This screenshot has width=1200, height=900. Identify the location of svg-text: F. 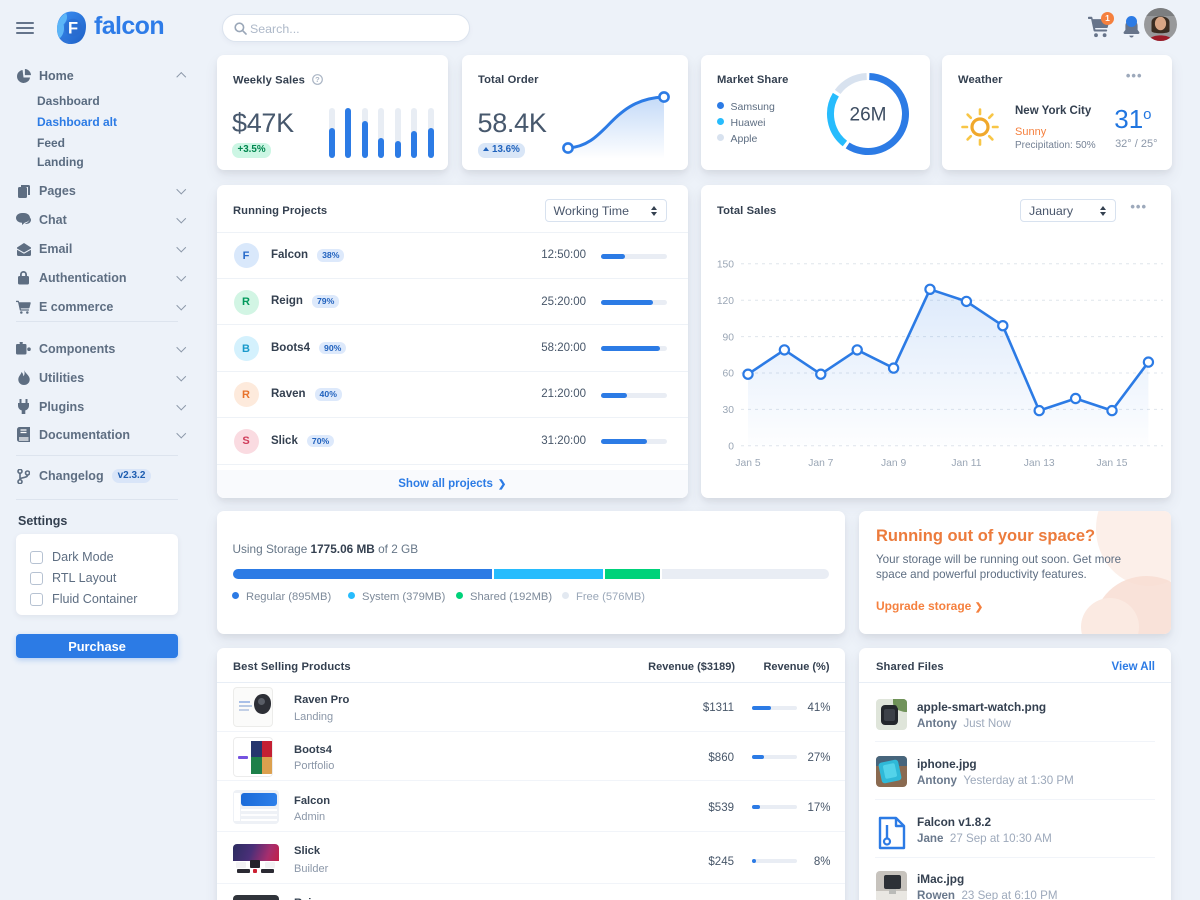
(73, 29).